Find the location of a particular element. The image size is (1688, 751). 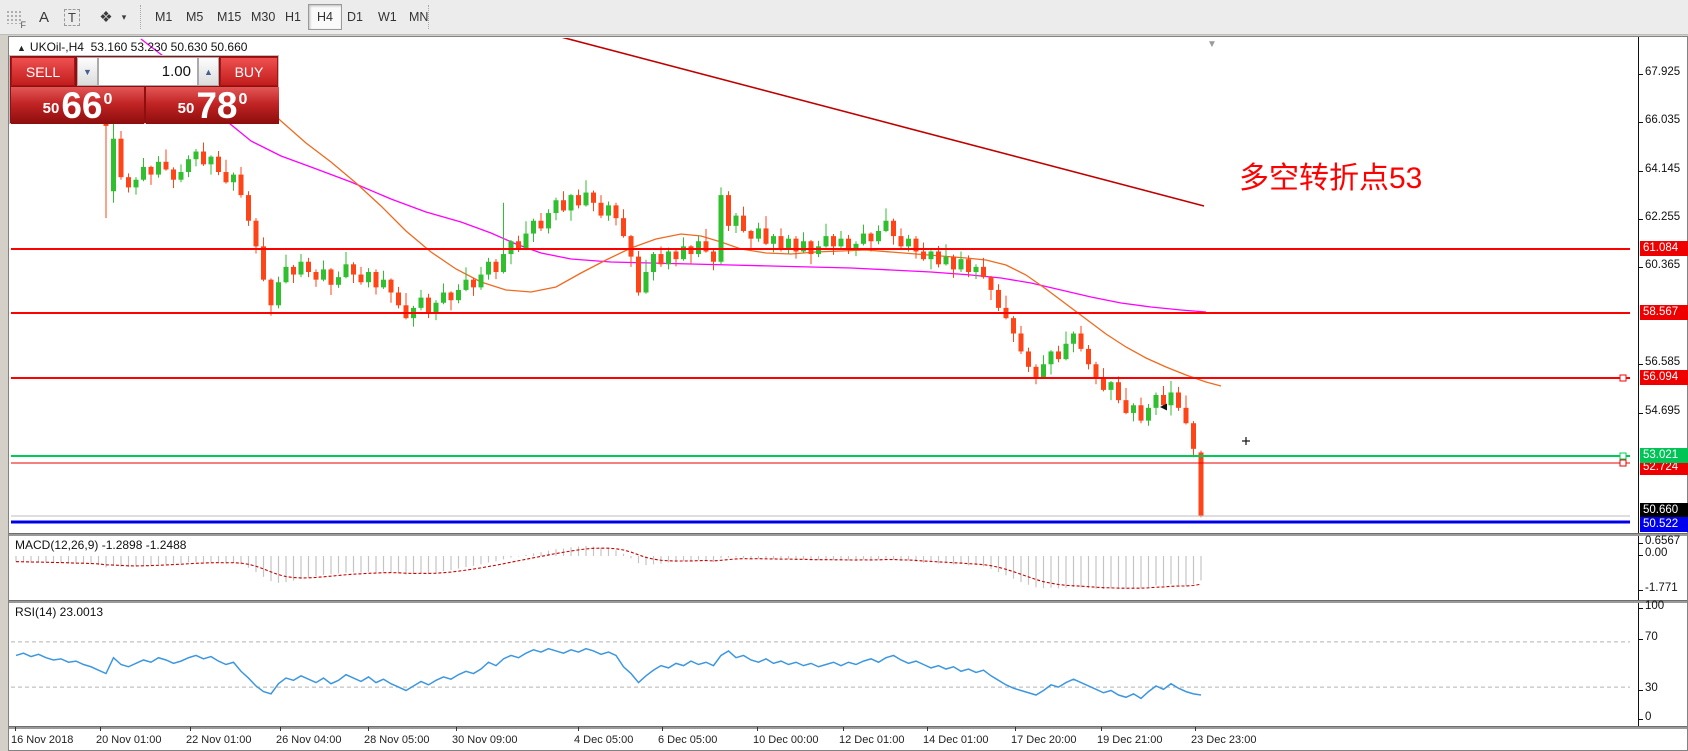

axis-tick-label: 67.925 is located at coordinates (1663, 72).